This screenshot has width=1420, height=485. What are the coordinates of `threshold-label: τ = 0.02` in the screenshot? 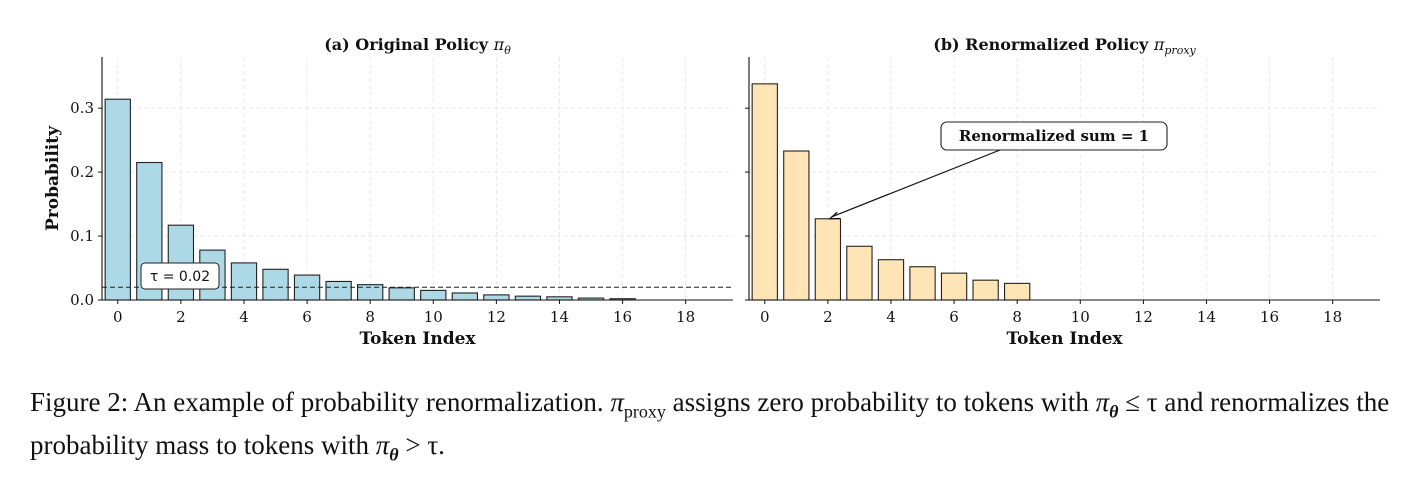 It's located at (180, 277).